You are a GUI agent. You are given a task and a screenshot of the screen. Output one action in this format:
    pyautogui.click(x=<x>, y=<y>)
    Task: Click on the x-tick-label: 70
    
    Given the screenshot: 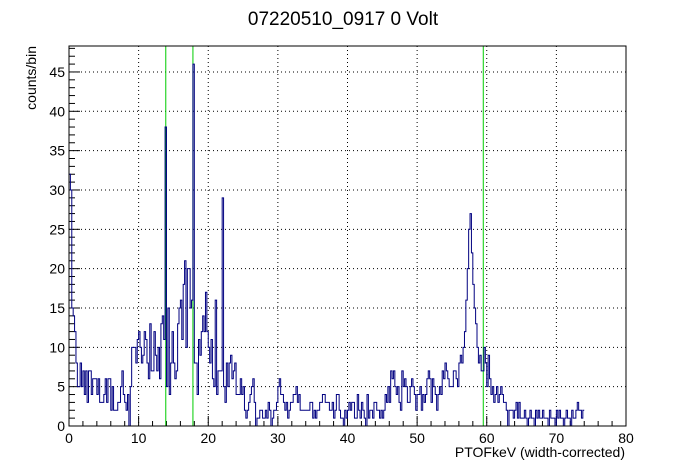 What is the action you would take?
    pyautogui.click(x=557, y=438)
    